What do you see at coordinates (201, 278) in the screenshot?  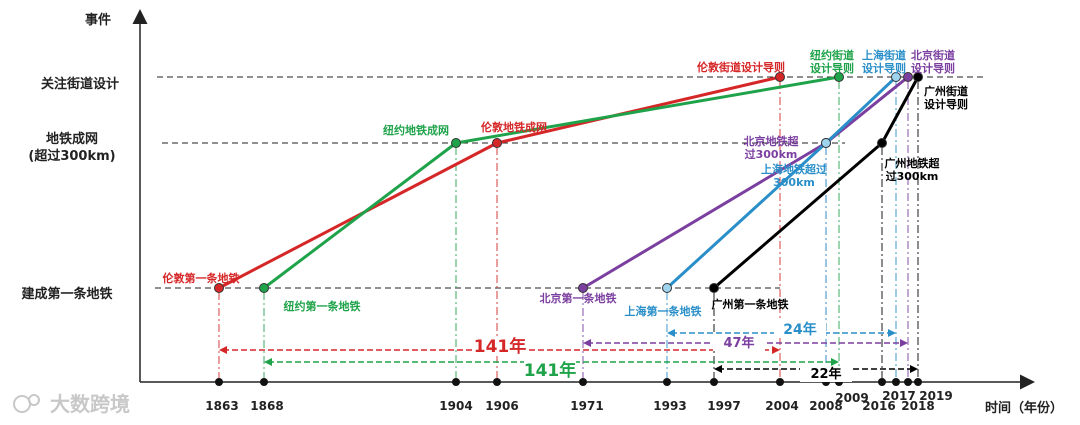 I see `point-label-london-1863: 伦敦第一条地铁` at bounding box center [201, 278].